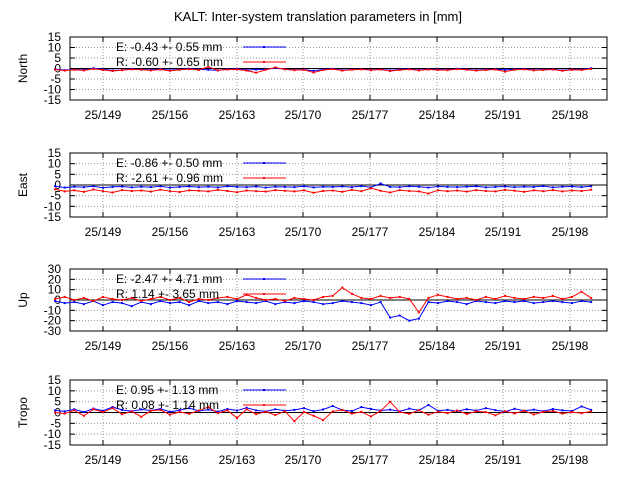 The width and height of the screenshot is (640, 480). Describe the element at coordinates (170, 346) in the screenshot. I see `x-tick-label: 25/156` at that location.